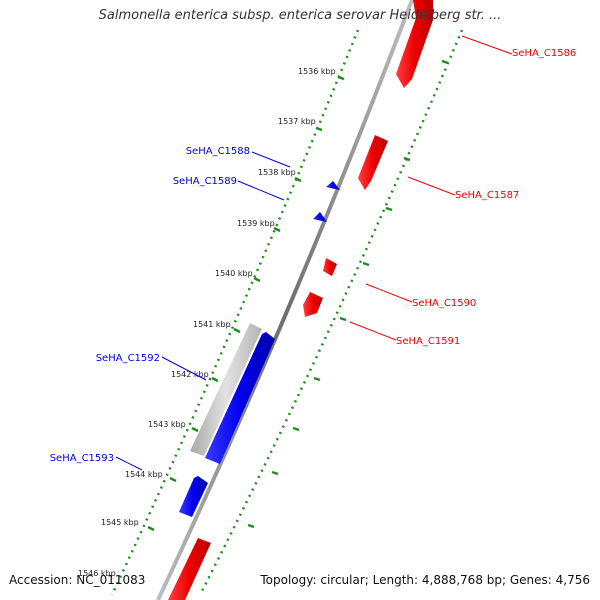 The height and width of the screenshot is (600, 600). Describe the element at coordinates (330, 267) in the screenshot. I see `gene-sehac1590` at that location.